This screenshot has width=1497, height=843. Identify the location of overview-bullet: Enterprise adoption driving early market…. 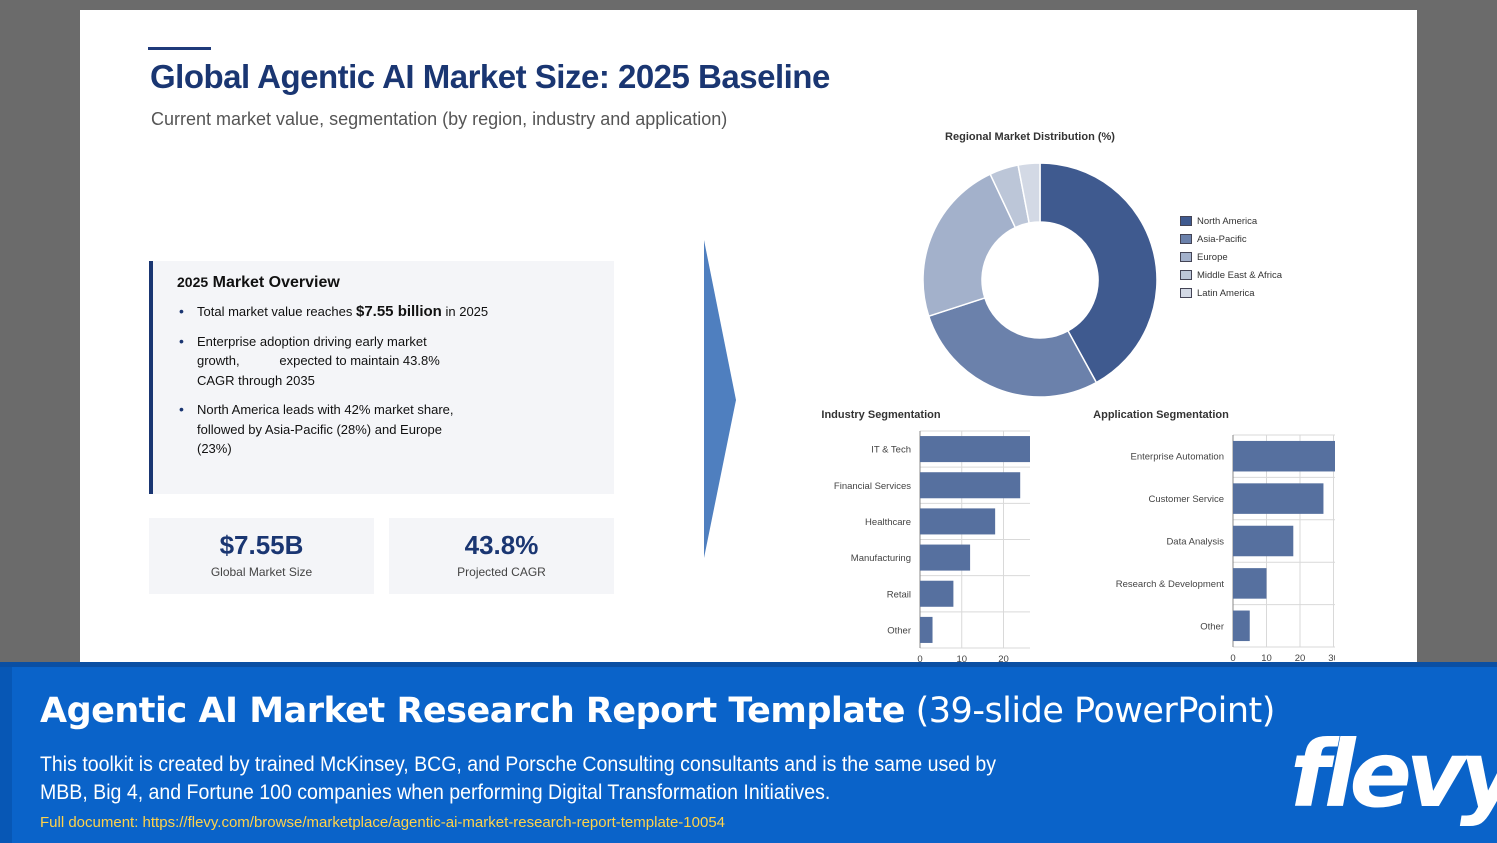
(322, 361).